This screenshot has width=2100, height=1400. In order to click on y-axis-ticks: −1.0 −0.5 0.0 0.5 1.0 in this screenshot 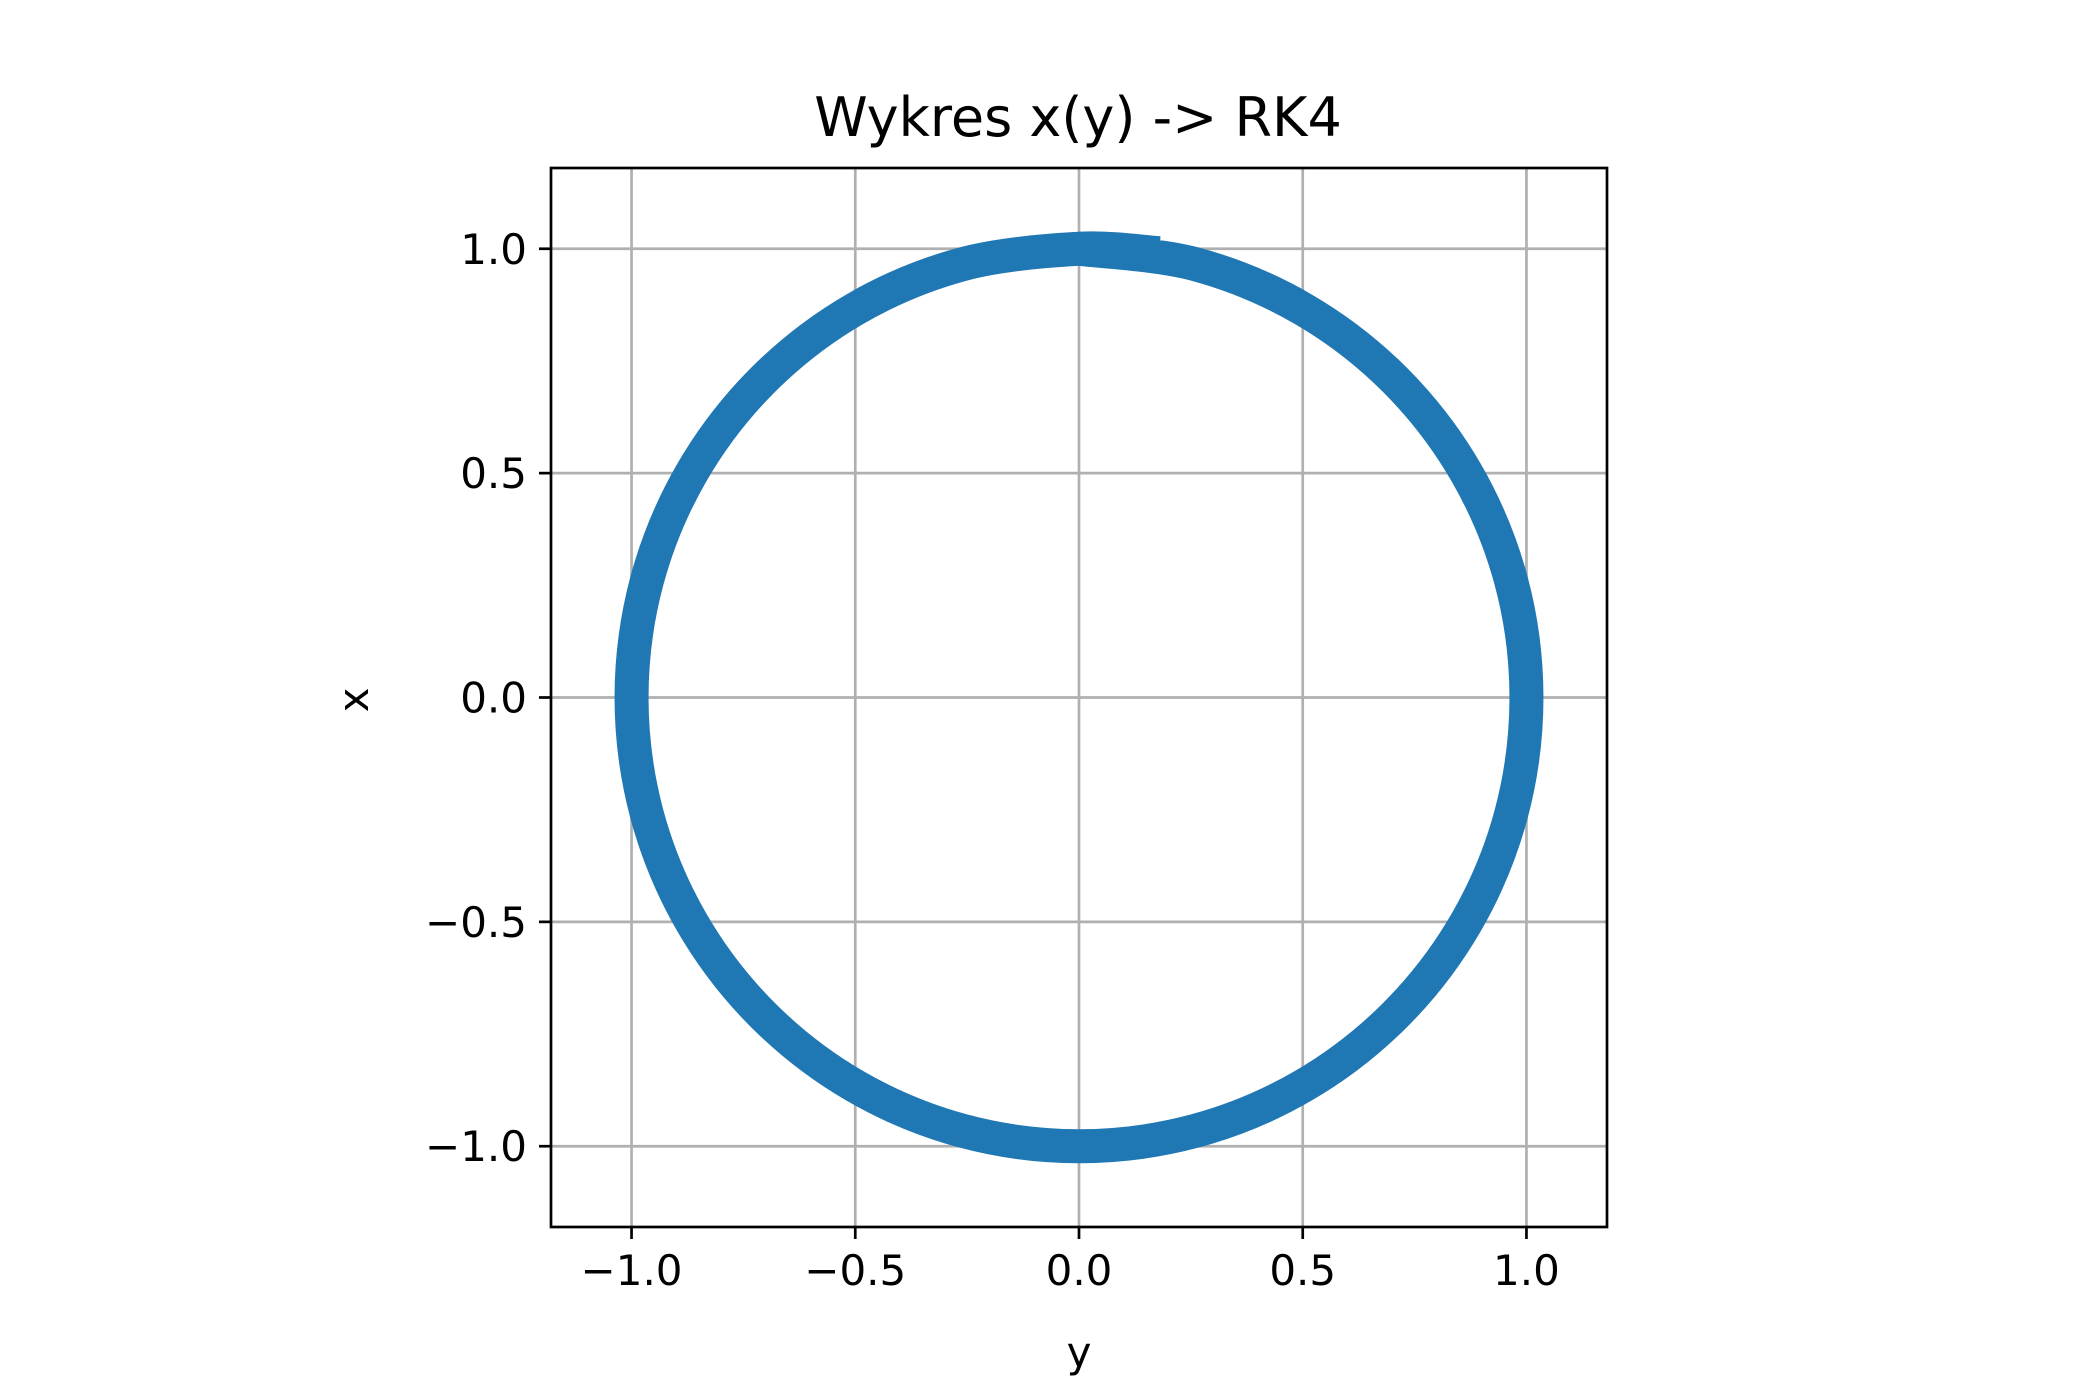, I will do `click(488, 698)`.